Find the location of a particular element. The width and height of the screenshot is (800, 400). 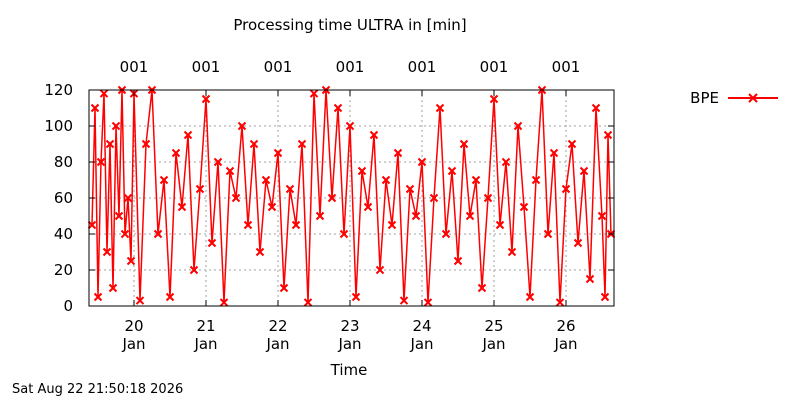

legend-marker is located at coordinates (753, 98).